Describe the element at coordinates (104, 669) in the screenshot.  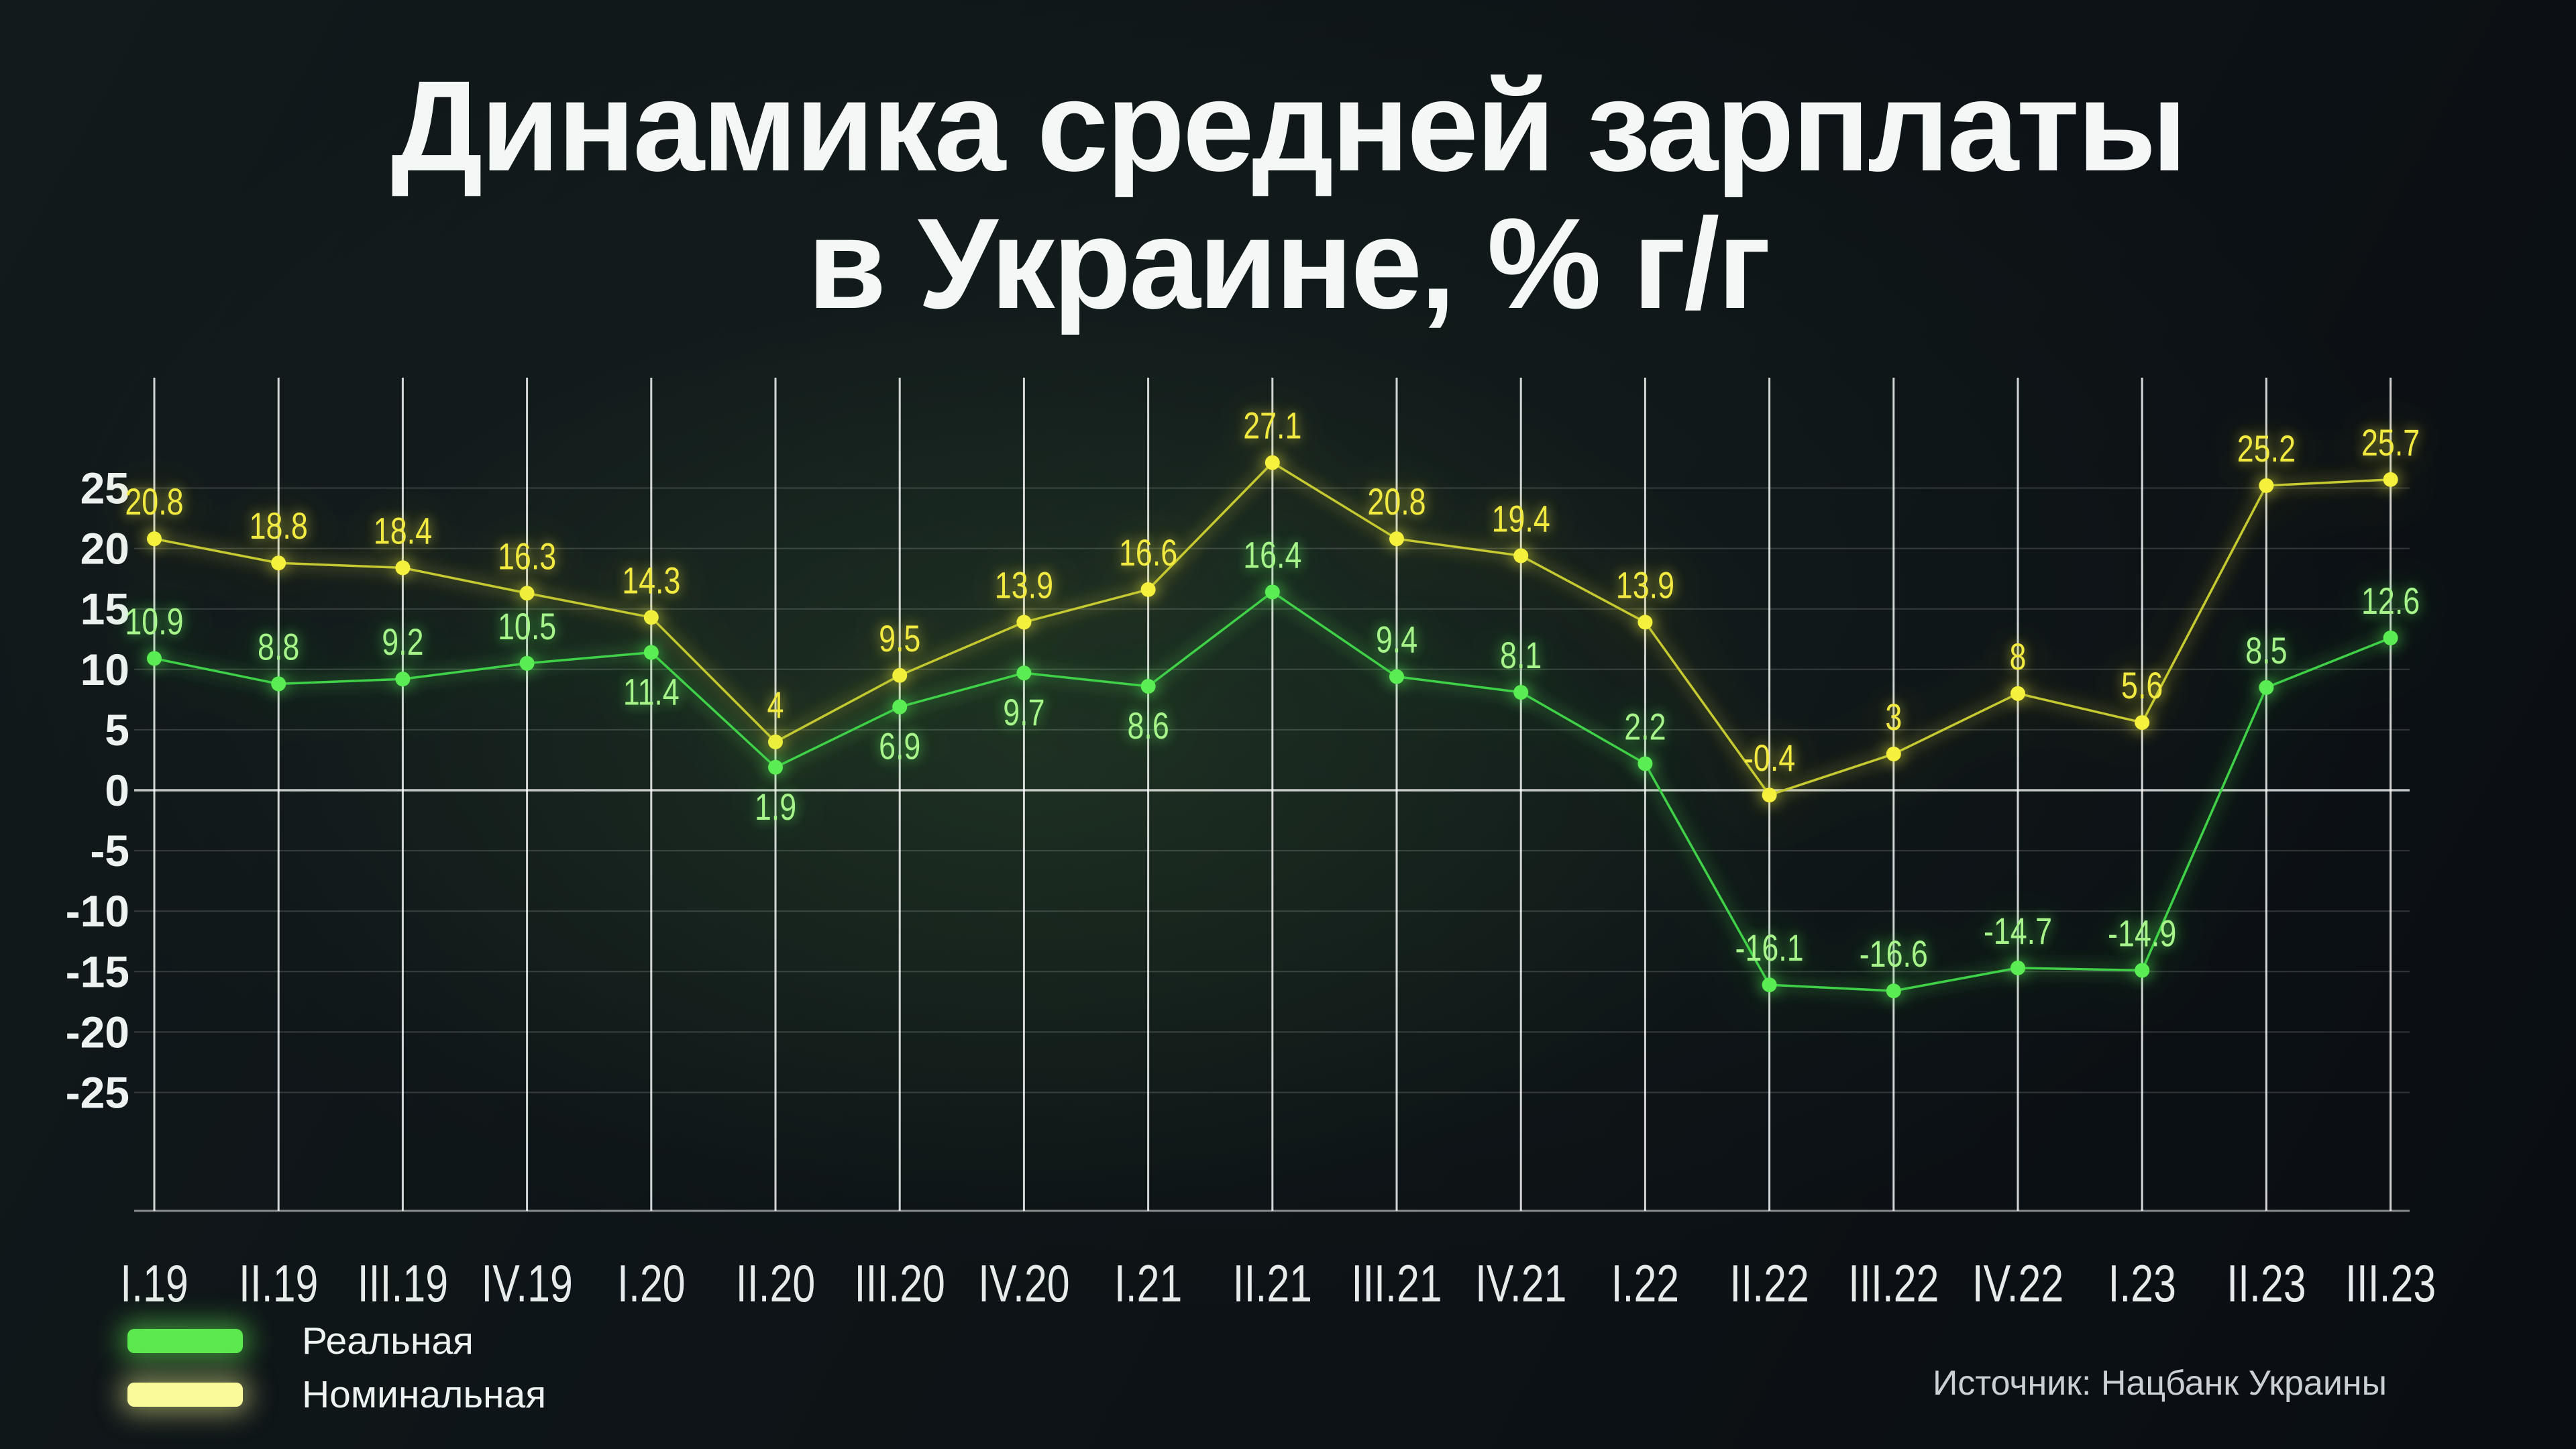
I see `y-tick-label: 10` at that location.